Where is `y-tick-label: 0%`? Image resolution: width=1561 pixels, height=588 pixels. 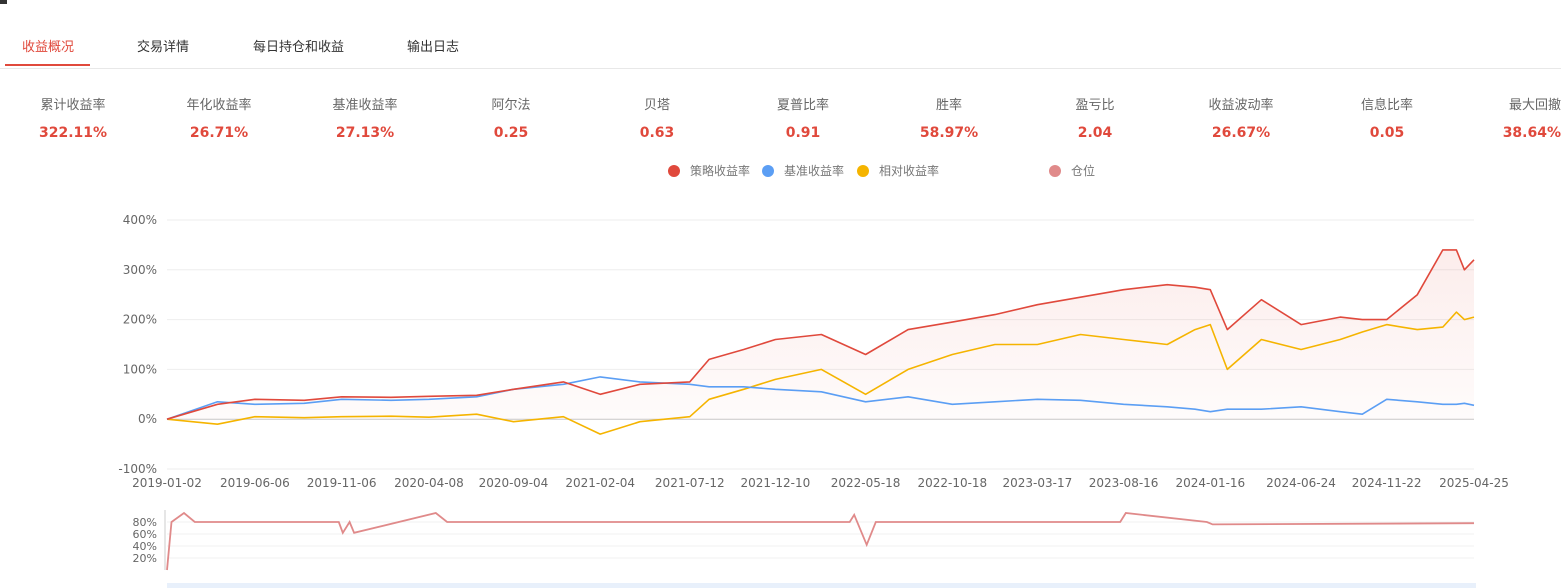
y-tick-label: 0% is located at coordinates (147, 419).